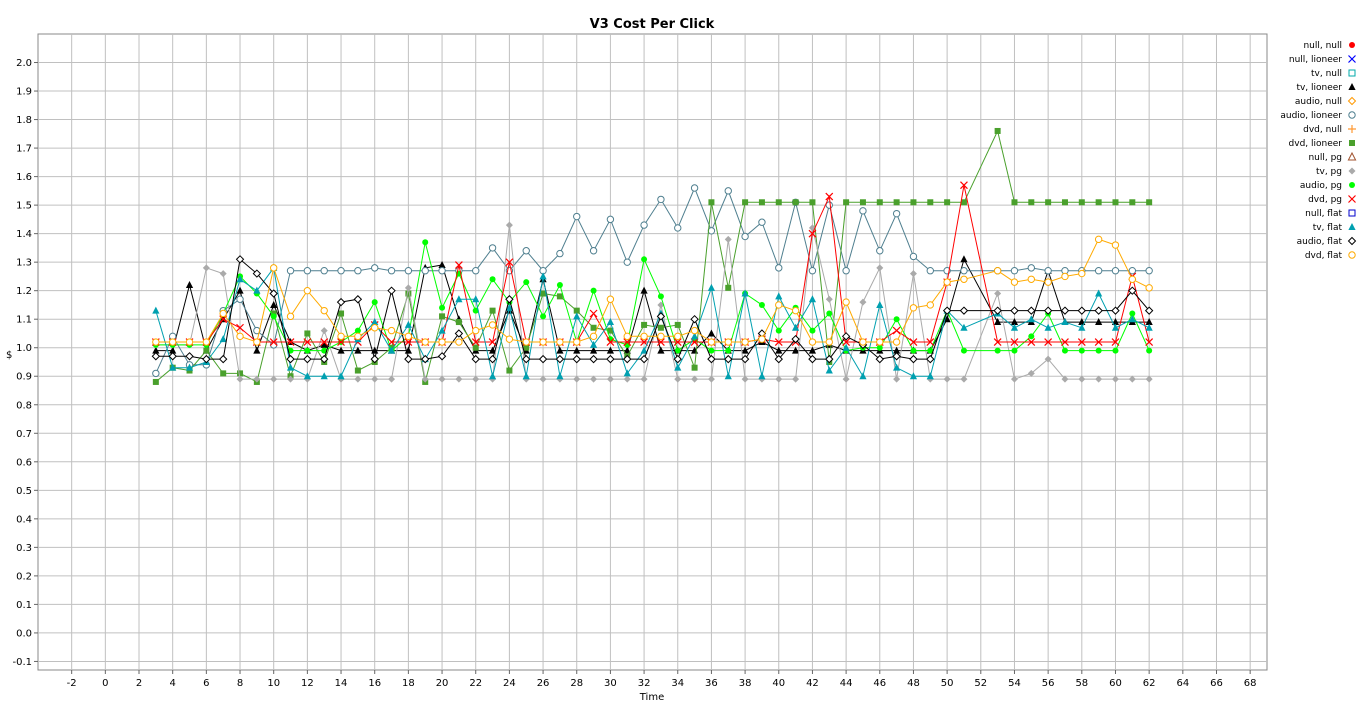 This screenshot has height=706, width=1366. I want to click on y-tick-label: 0.5, so click(24, 491).